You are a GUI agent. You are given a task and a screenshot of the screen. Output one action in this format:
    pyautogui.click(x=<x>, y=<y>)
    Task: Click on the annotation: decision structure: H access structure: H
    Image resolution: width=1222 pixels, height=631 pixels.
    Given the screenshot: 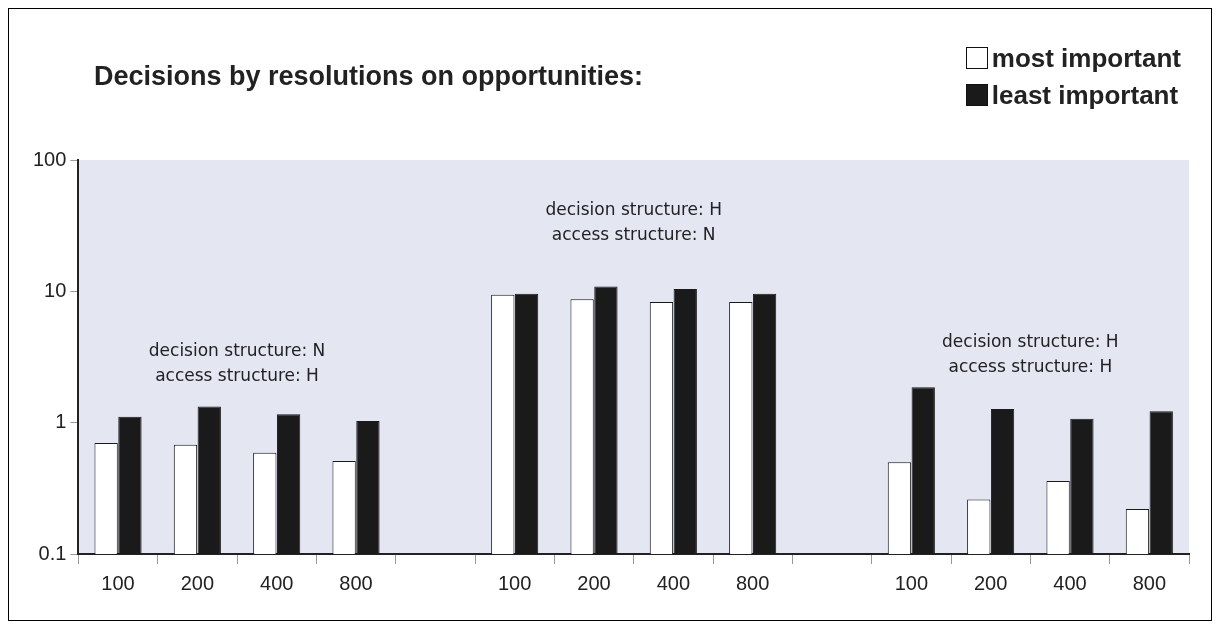 What is the action you would take?
    pyautogui.click(x=1030, y=353)
    